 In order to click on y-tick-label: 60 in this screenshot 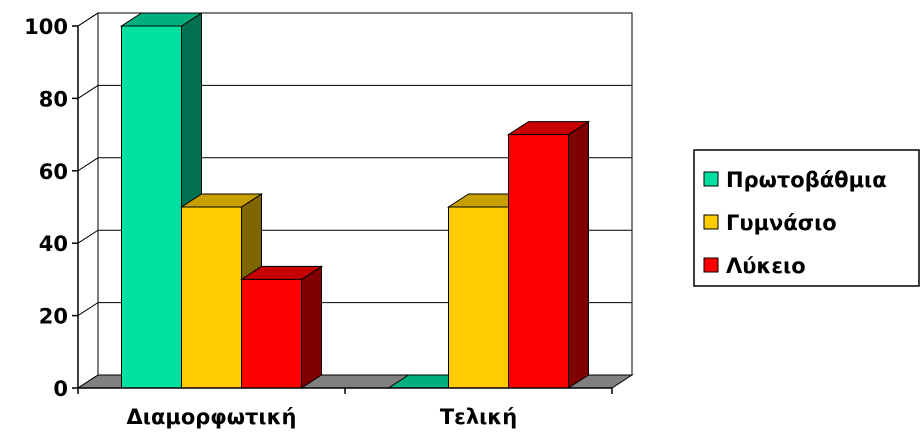, I will do `click(53, 172)`.